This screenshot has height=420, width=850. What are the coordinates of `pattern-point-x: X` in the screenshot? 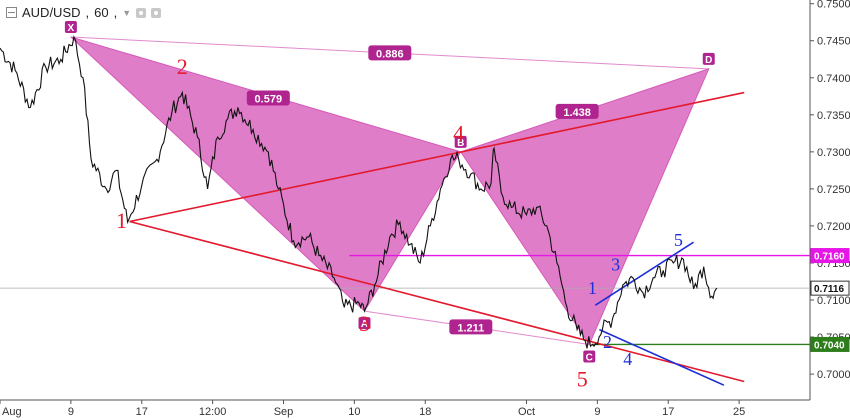 It's located at (70, 27).